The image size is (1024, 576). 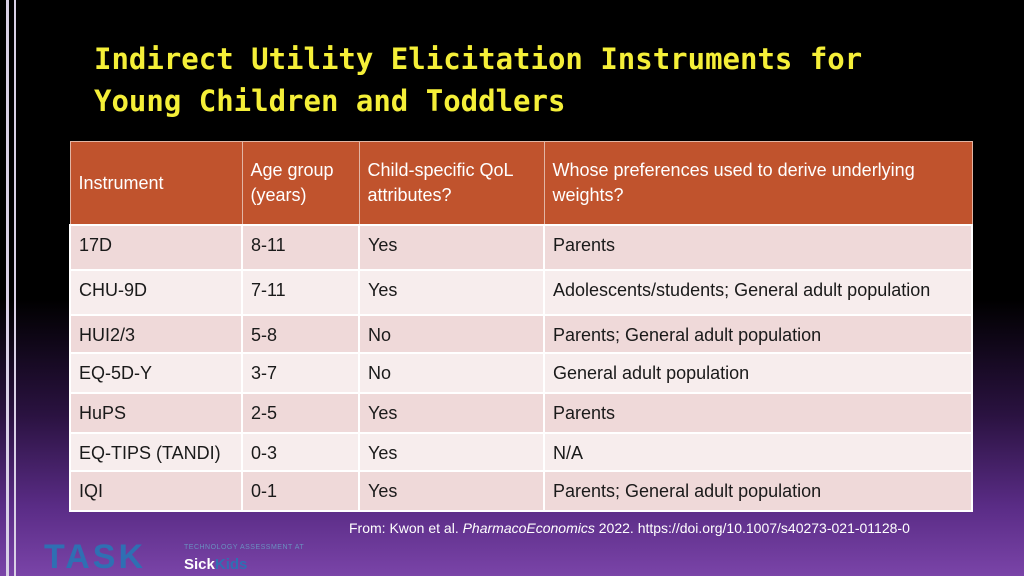 What do you see at coordinates (300, 491) in the screenshot?
I see `cell-age: 0-1` at bounding box center [300, 491].